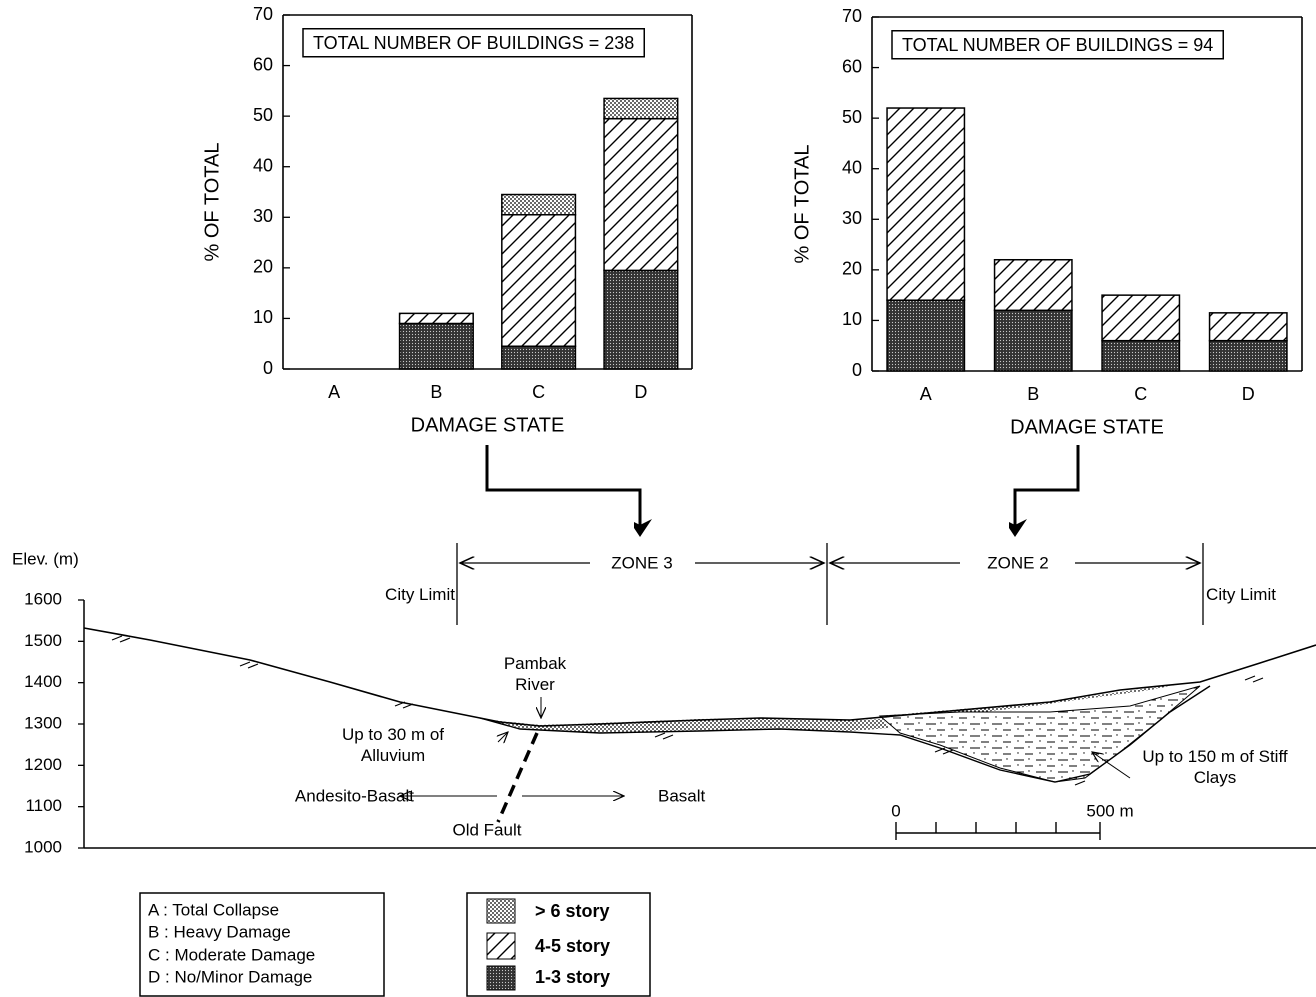 The width and height of the screenshot is (1316, 997). I want to click on y-tick-label: 1400, so click(43, 681).